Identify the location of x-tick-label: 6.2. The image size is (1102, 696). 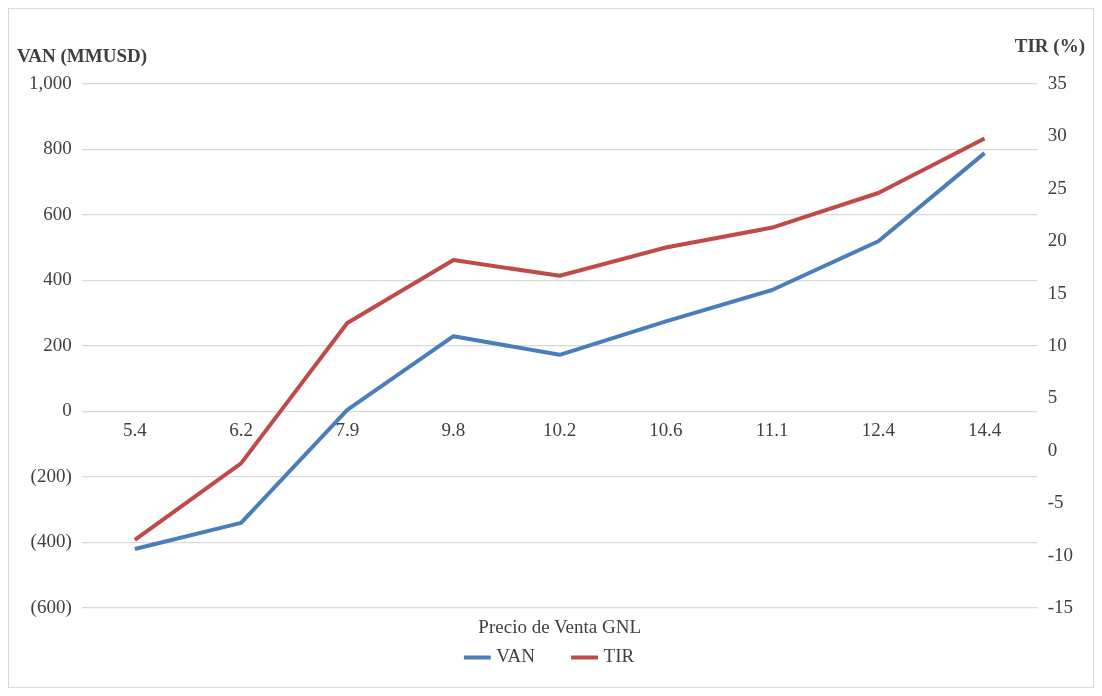
(241, 429).